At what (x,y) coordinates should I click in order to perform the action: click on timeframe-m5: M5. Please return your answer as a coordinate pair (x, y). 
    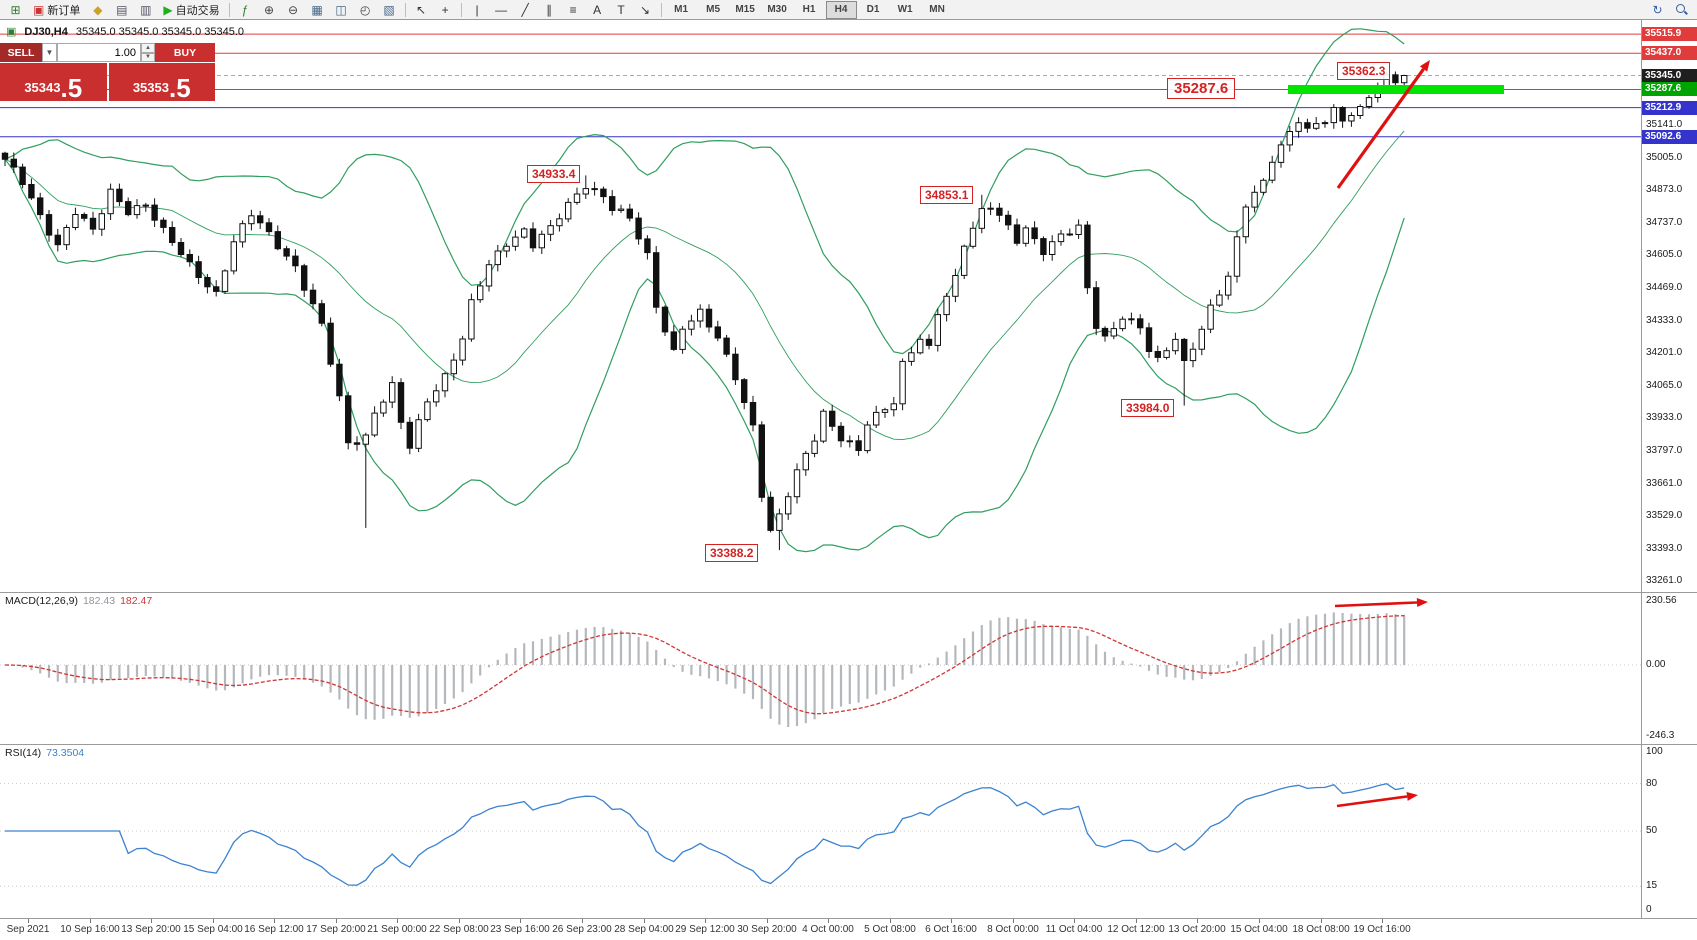
    Looking at the image, I should click on (713, 9).